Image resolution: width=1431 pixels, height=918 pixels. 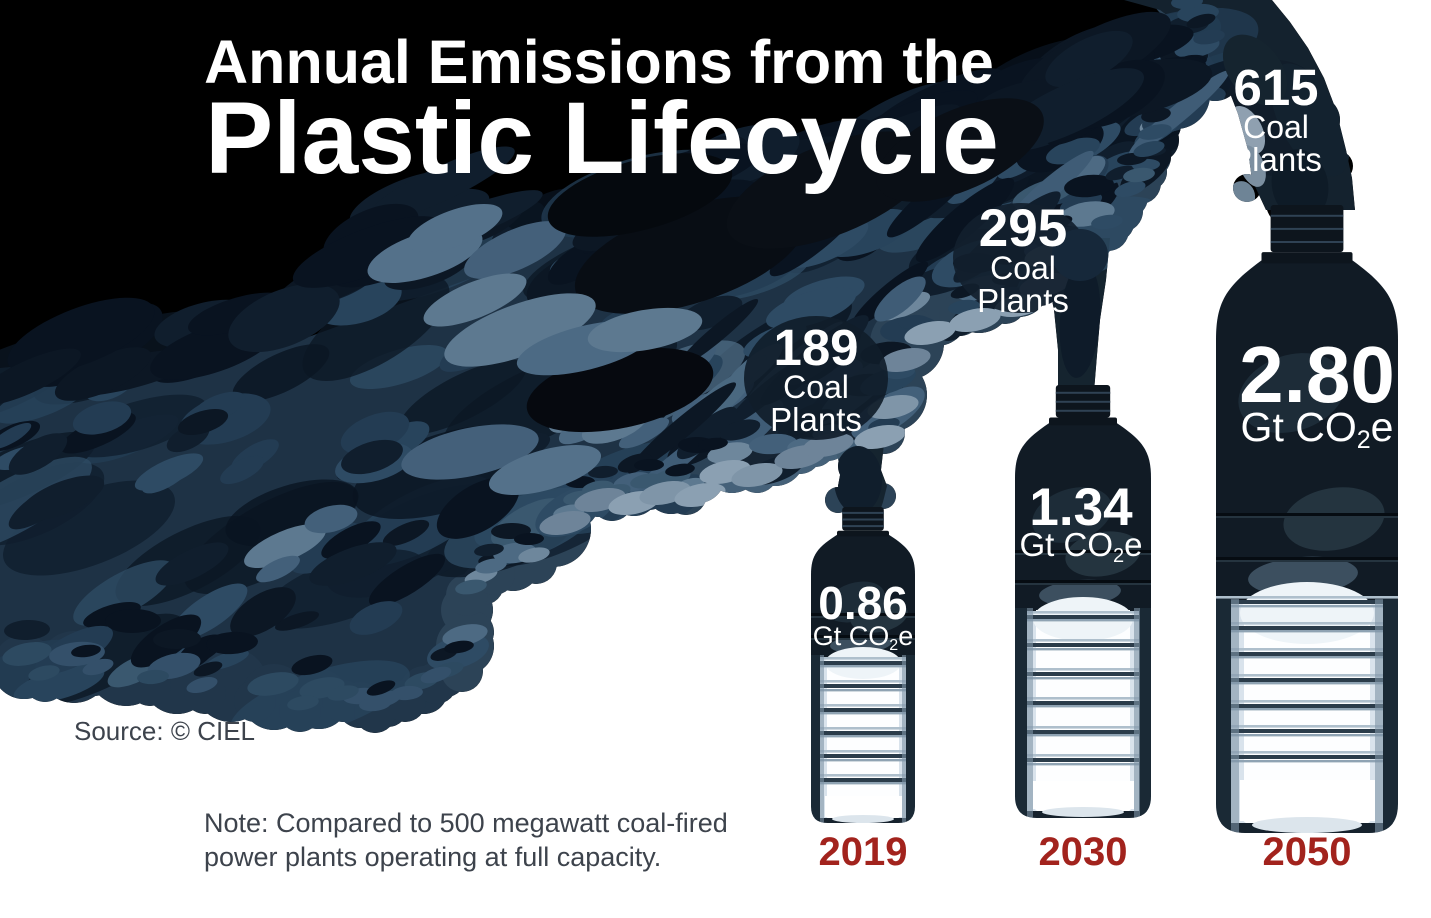 What do you see at coordinates (432, 857) in the screenshot?
I see `svg-text:power plants operating at full: power plants operating at full capacity.` at bounding box center [432, 857].